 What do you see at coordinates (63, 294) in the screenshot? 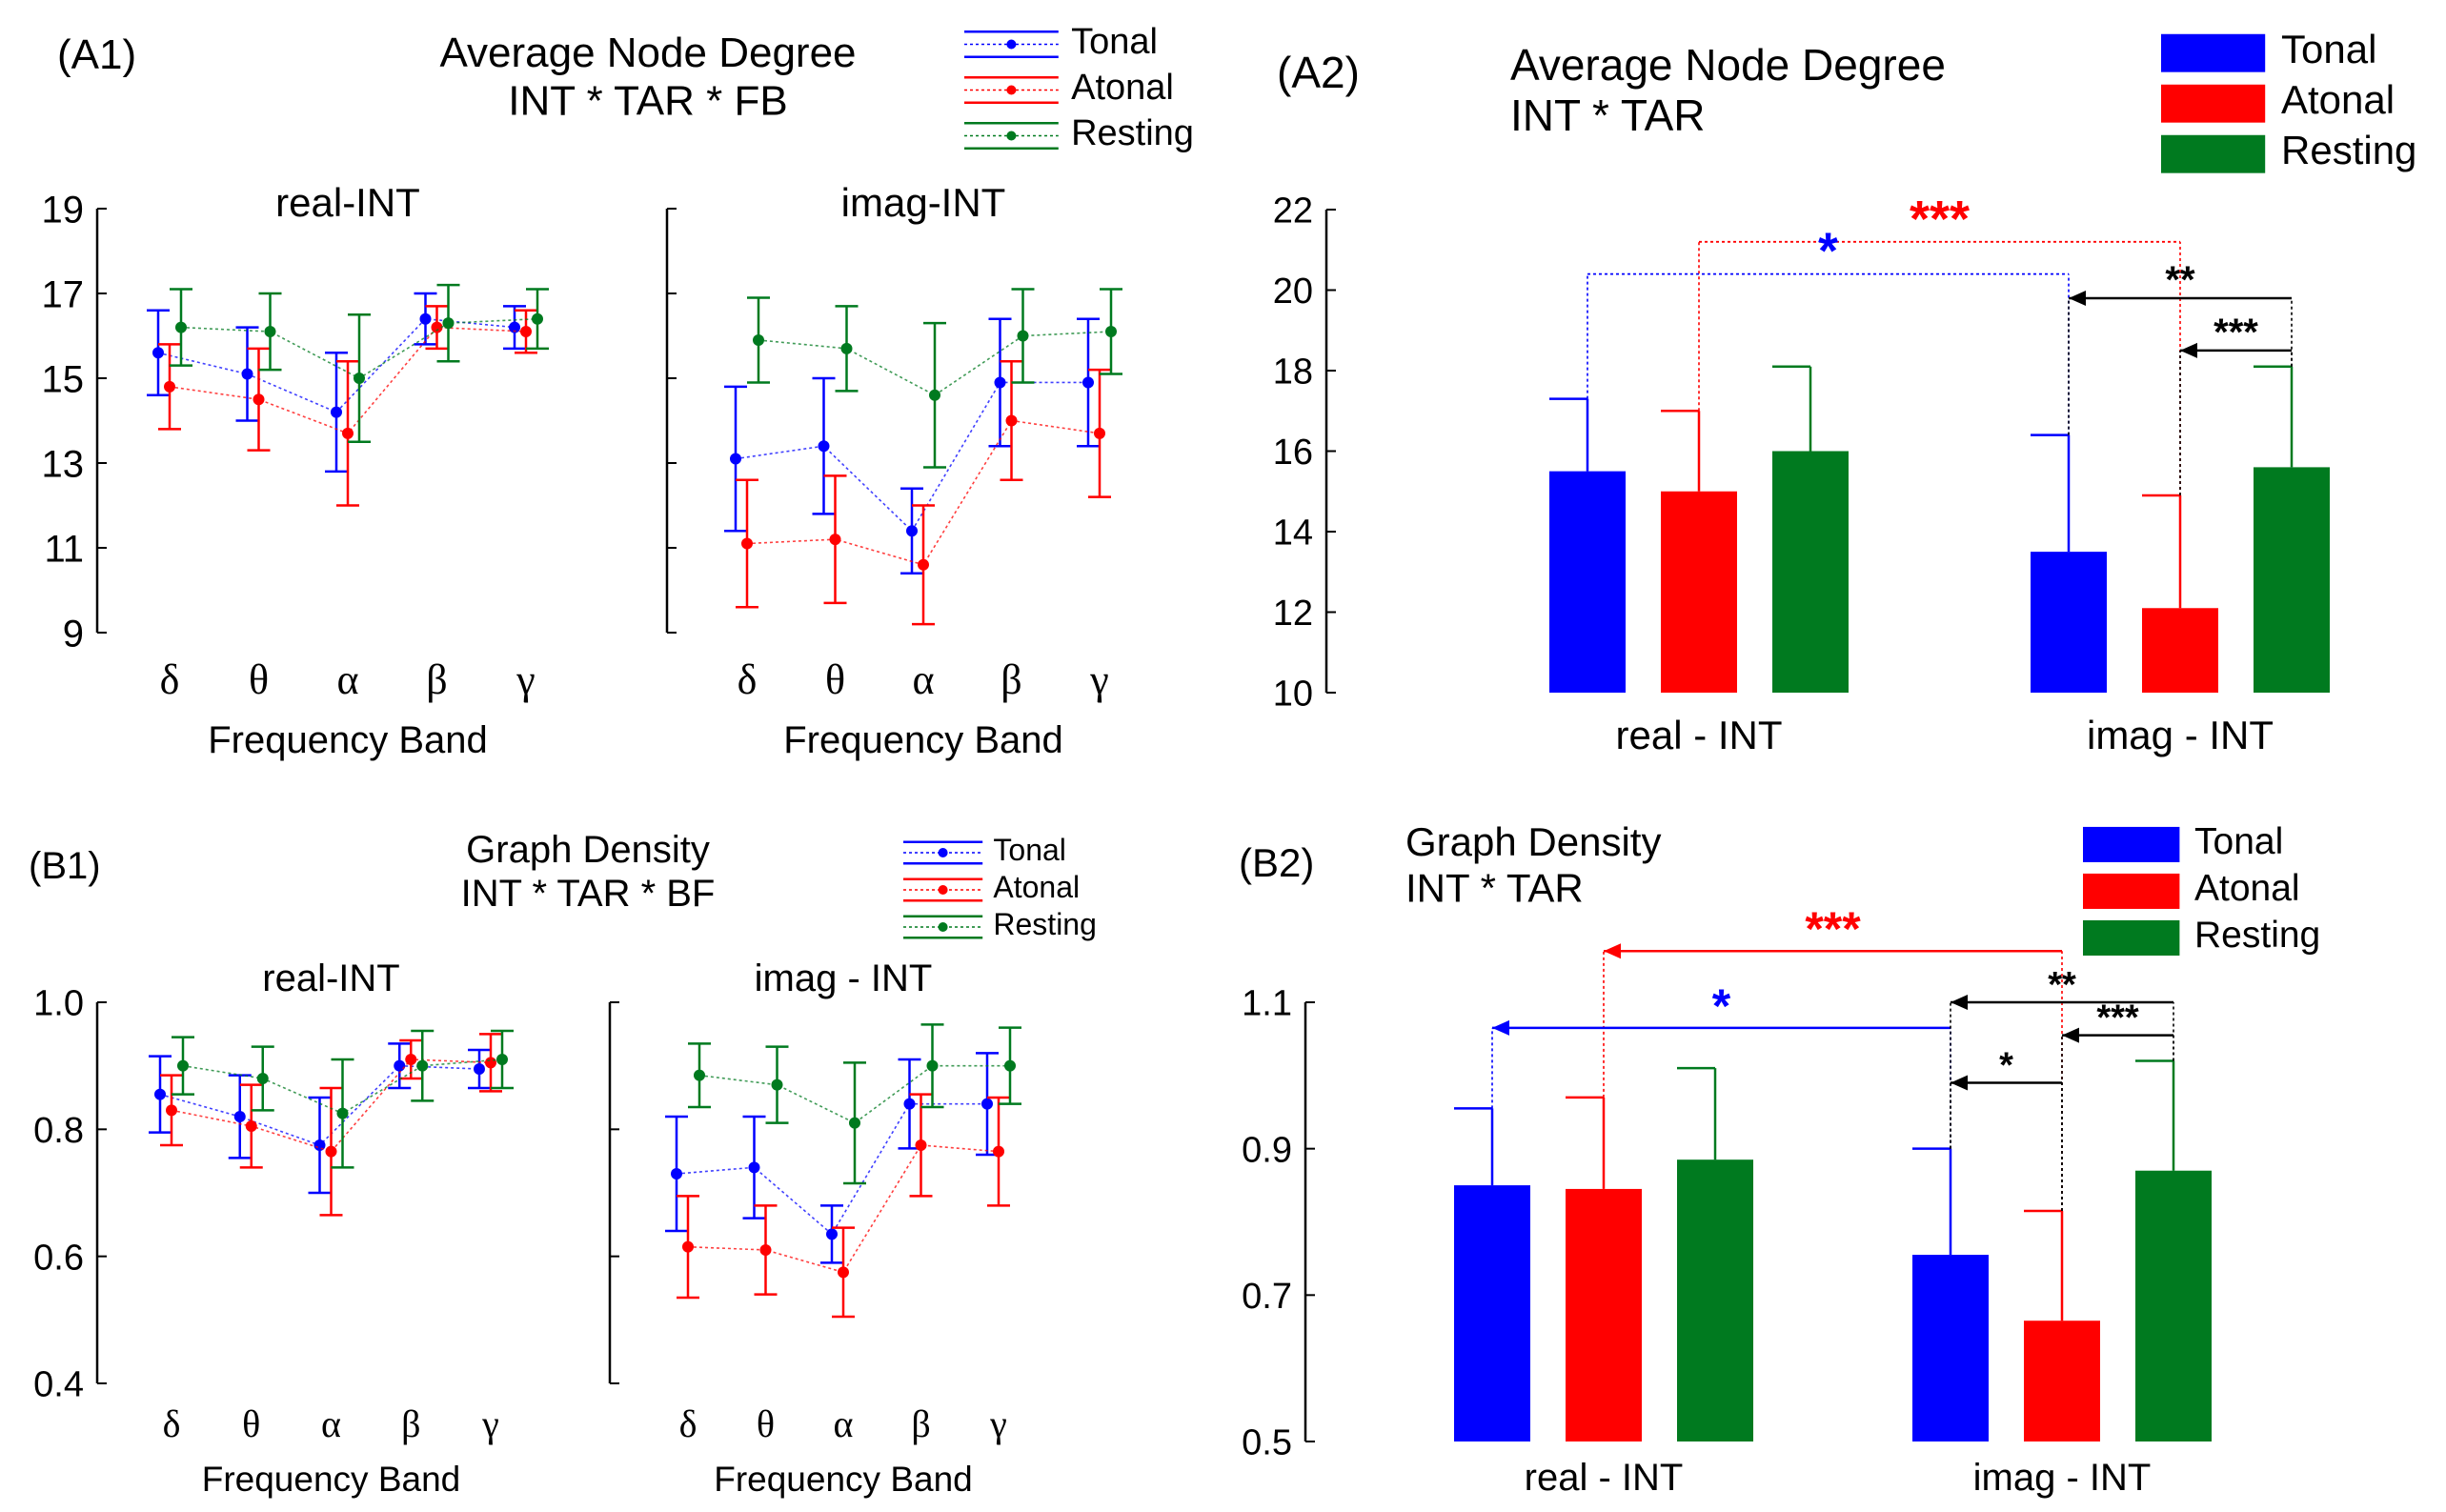
I see `y-tick-label: 17` at bounding box center [63, 294].